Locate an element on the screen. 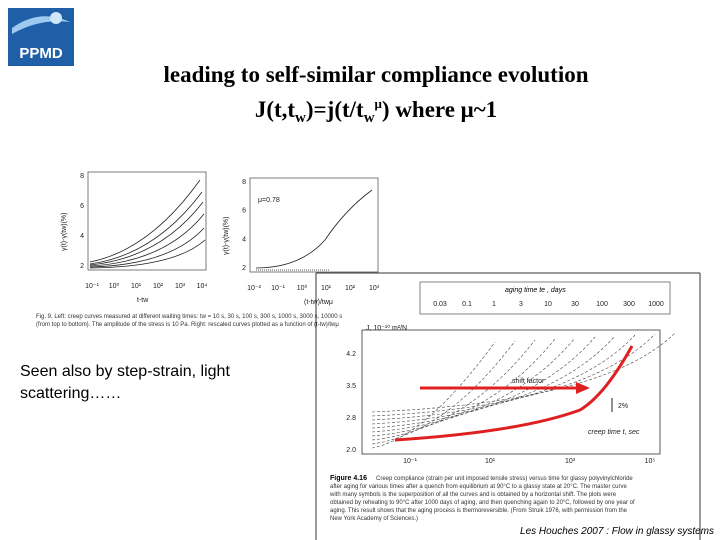 This screenshot has width=720, height=540. top-tick-label: 10 is located at coordinates (548, 304).